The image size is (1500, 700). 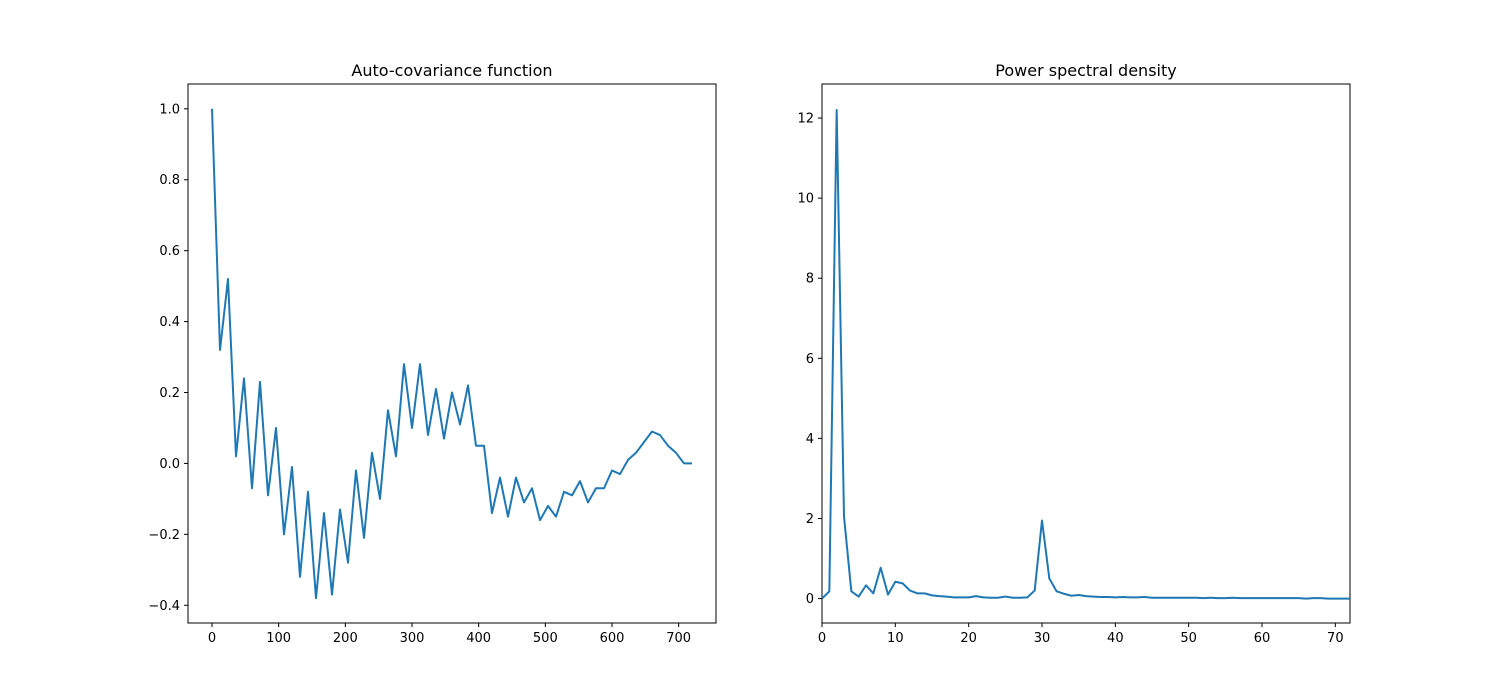 What do you see at coordinates (1085, 70) in the screenshot?
I see `psd-chart-title: Power spectral density` at bounding box center [1085, 70].